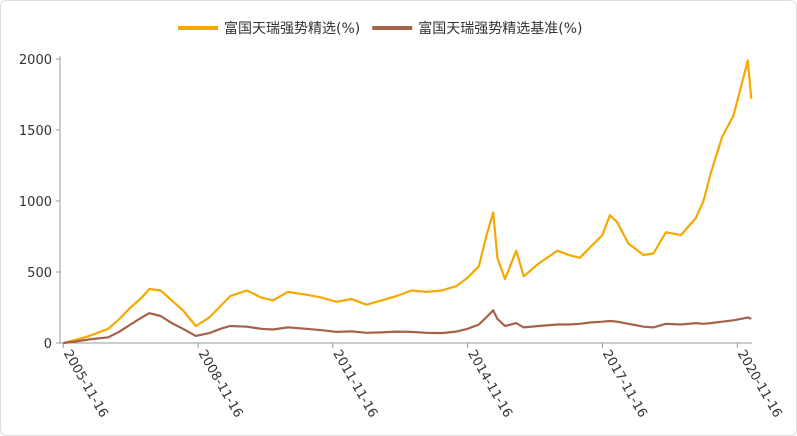 The width and height of the screenshot is (797, 436). Describe the element at coordinates (500, 28) in the screenshot. I see `legend-label: 富国天瑞强势精选基准(%)` at that location.